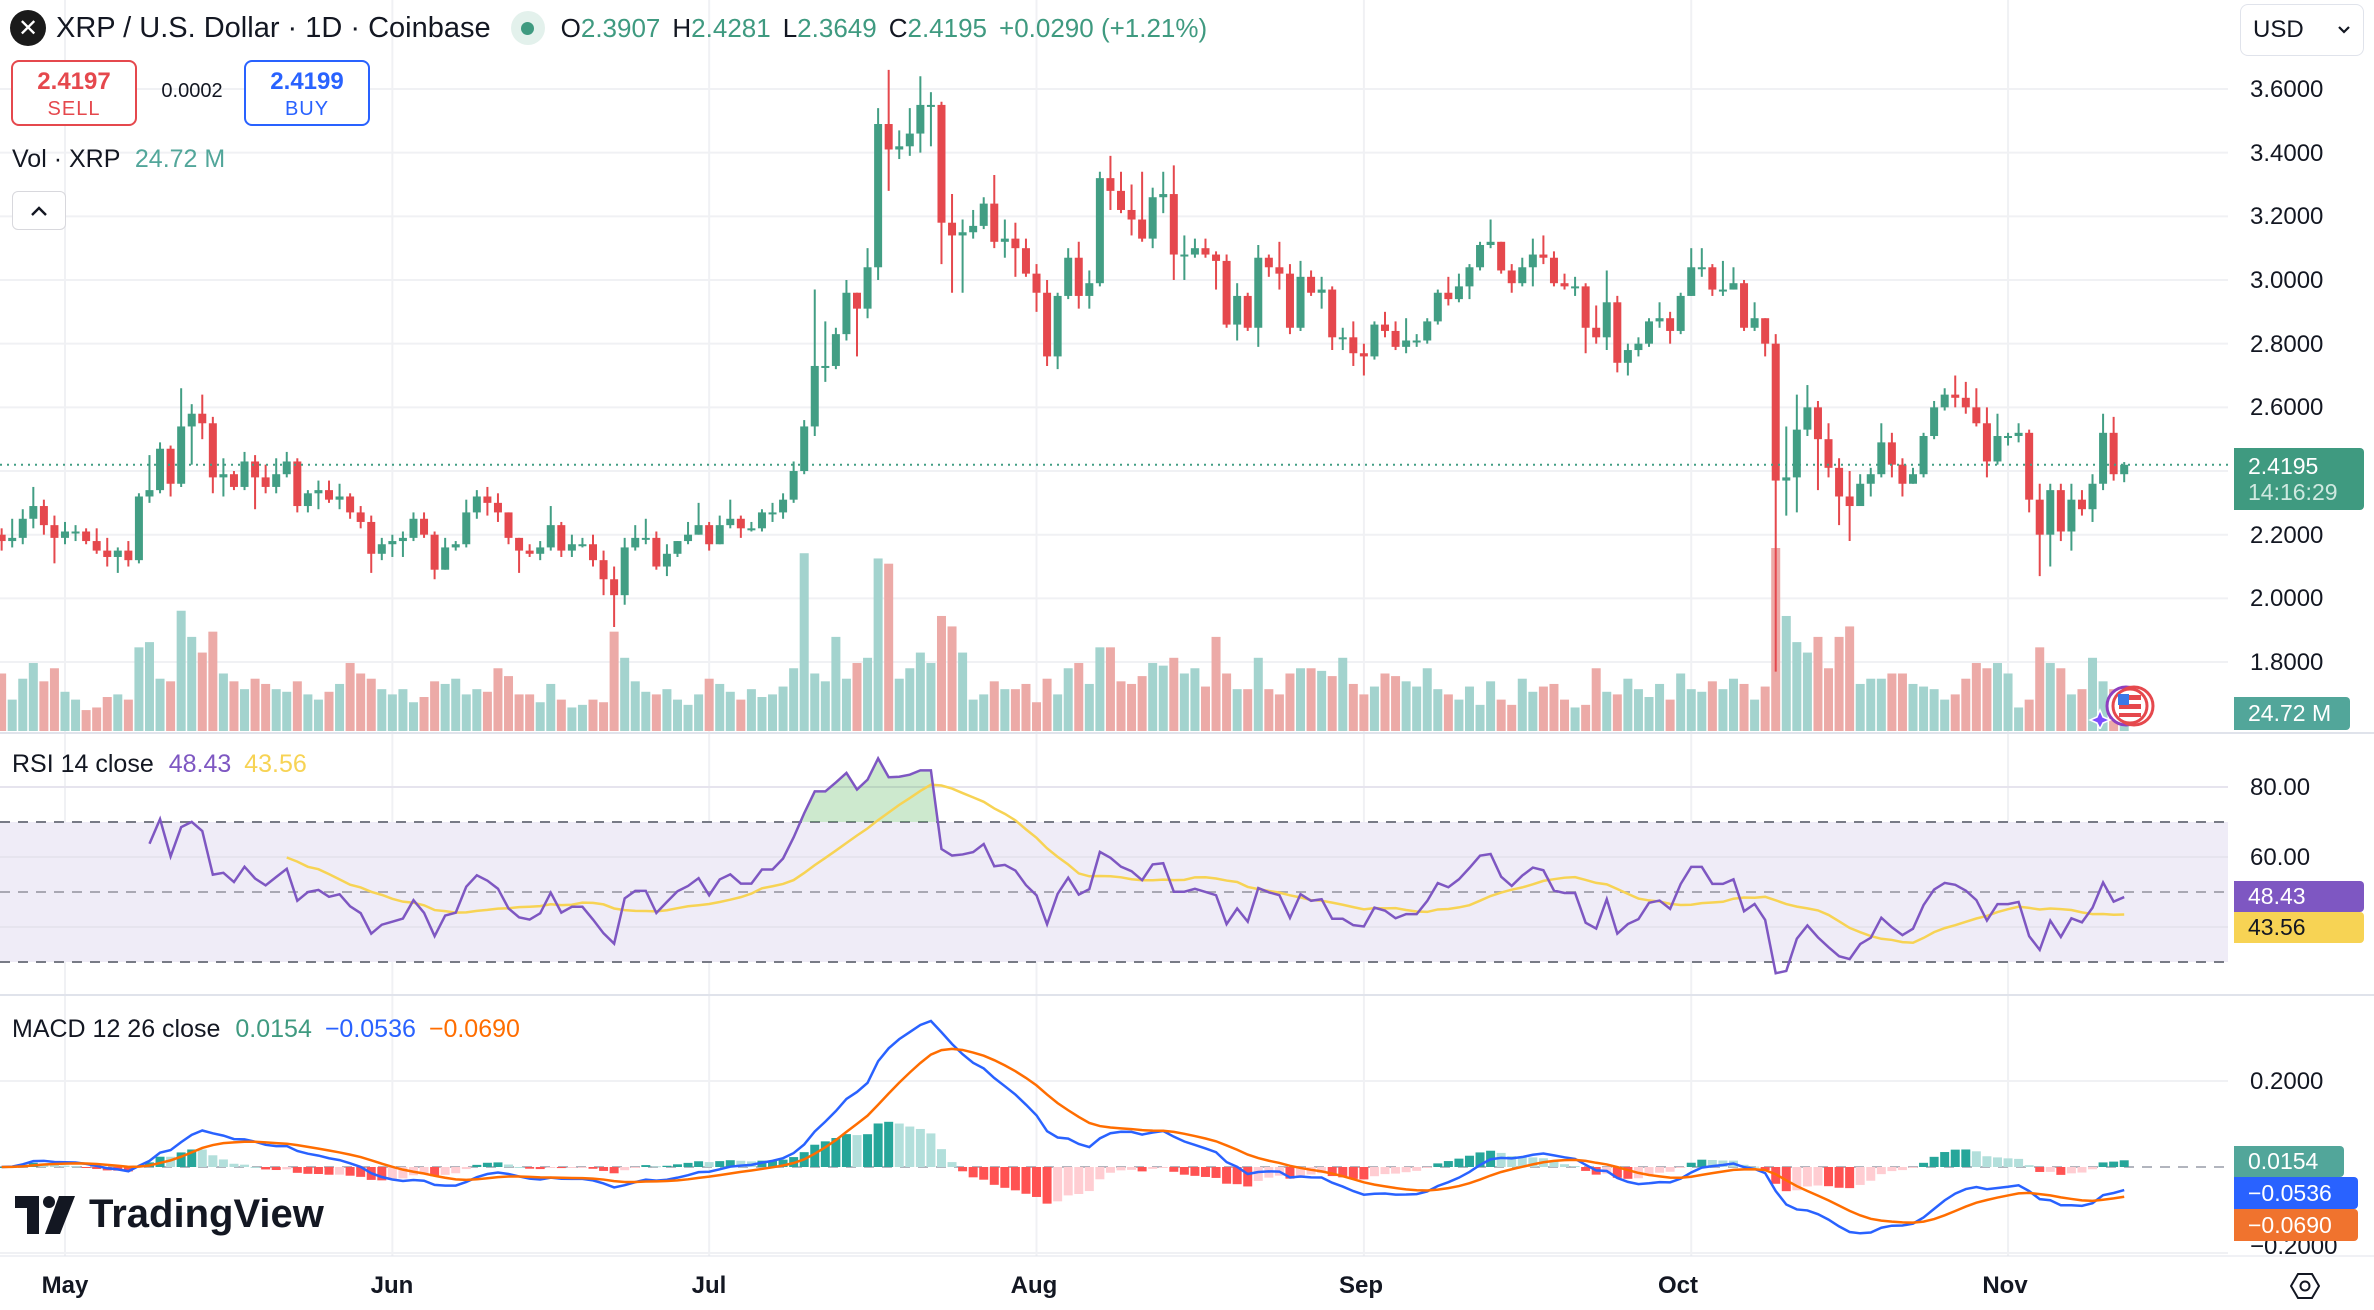 The width and height of the screenshot is (2374, 1310). What do you see at coordinates (2305, 1288) in the screenshot?
I see `chart-settings-button` at bounding box center [2305, 1288].